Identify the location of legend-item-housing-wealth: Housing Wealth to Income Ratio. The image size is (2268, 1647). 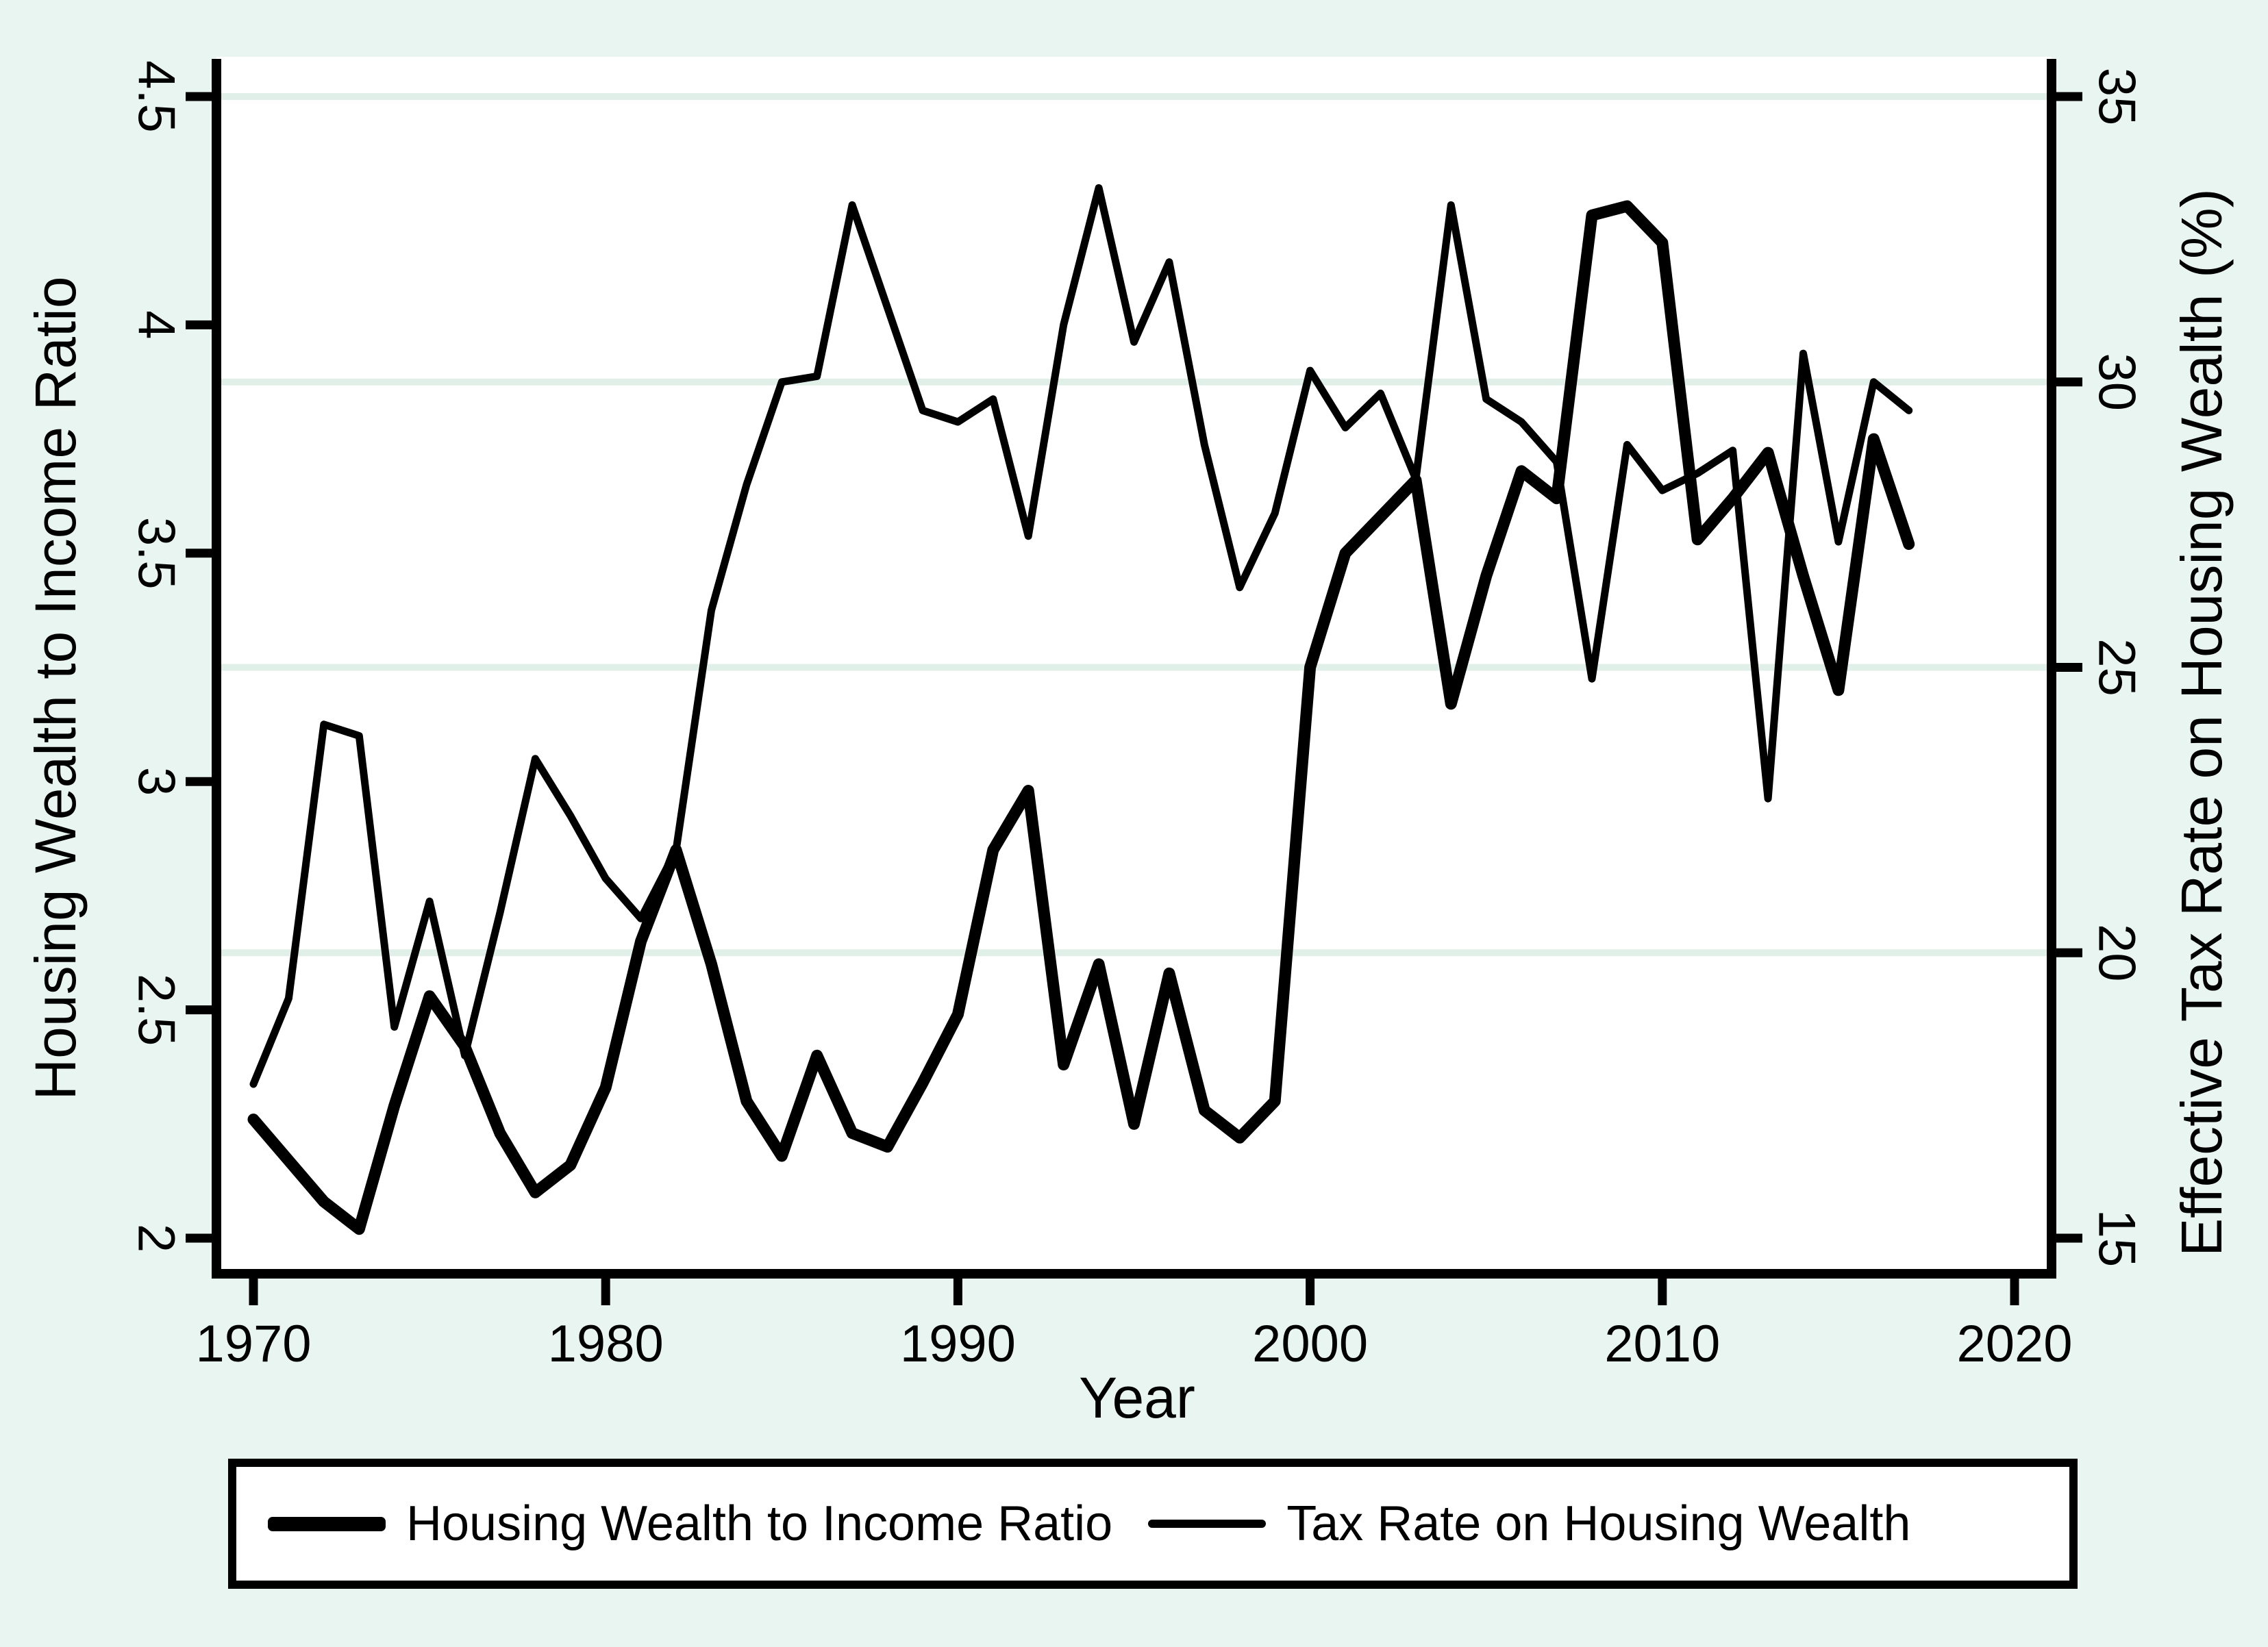
(690, 1524).